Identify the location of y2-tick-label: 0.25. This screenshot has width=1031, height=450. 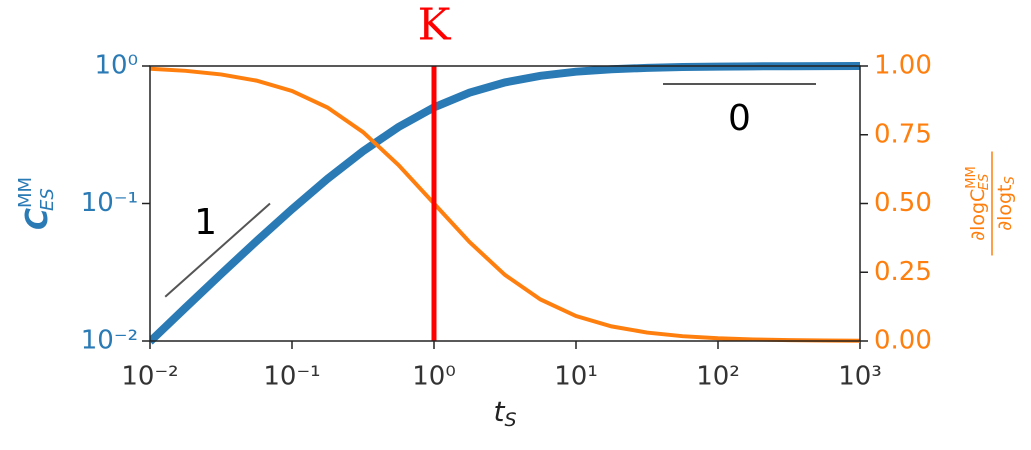
(903, 272).